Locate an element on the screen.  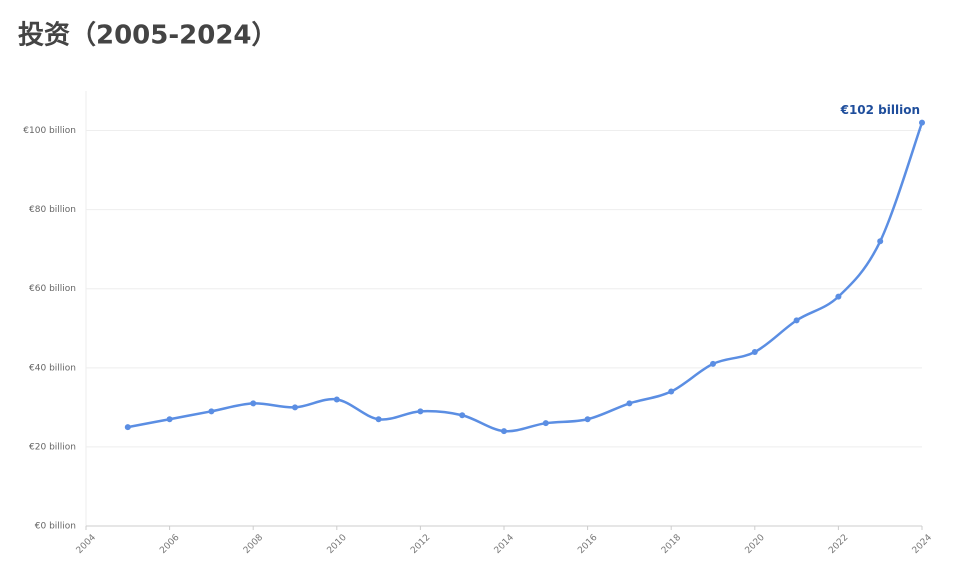
x-tick-label: 2004 is located at coordinates (86, 544).